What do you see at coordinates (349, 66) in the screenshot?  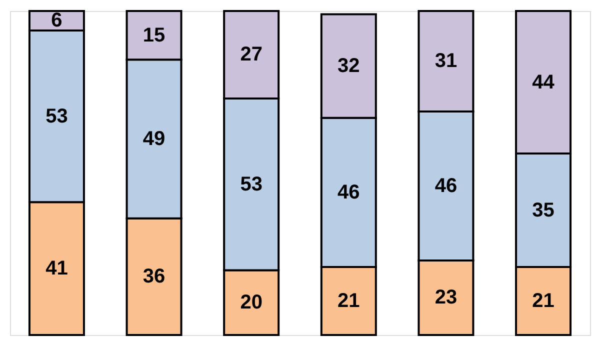 I see `data-label: 32` at bounding box center [349, 66].